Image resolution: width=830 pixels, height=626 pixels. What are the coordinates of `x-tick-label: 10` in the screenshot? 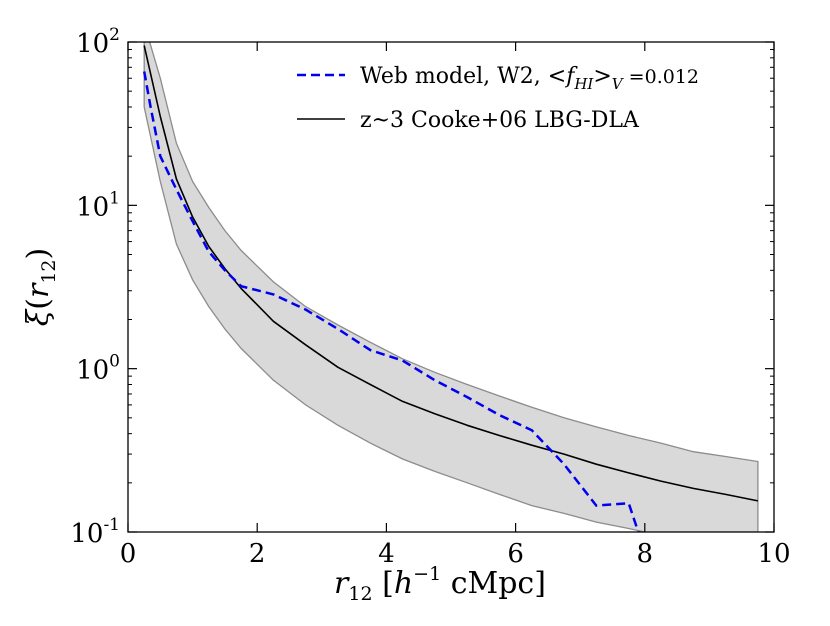 It's located at (773, 554).